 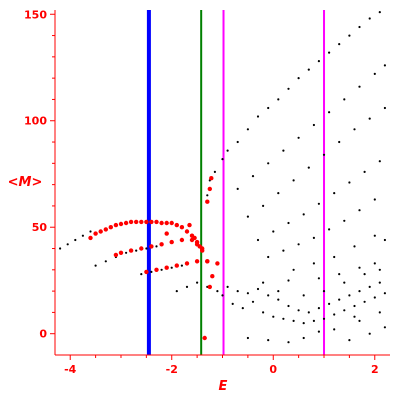 I want to click on y-tick-label: 0, so click(x=43, y=334).